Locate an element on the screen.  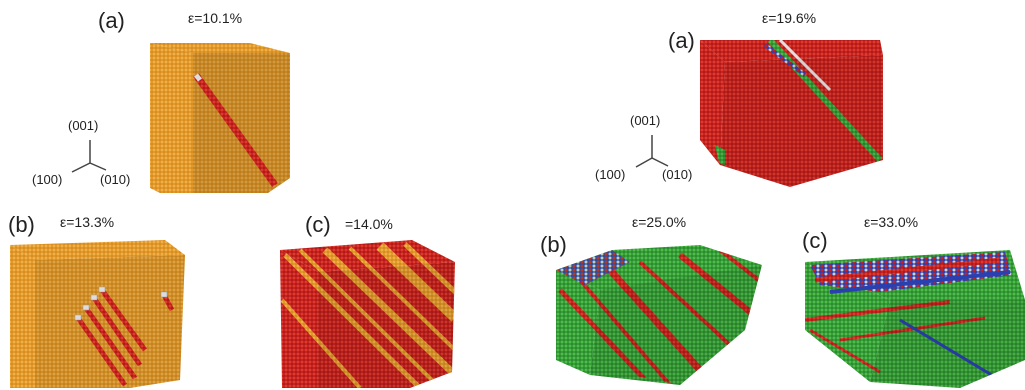
right-cube-a is located at coordinates (791, 113).